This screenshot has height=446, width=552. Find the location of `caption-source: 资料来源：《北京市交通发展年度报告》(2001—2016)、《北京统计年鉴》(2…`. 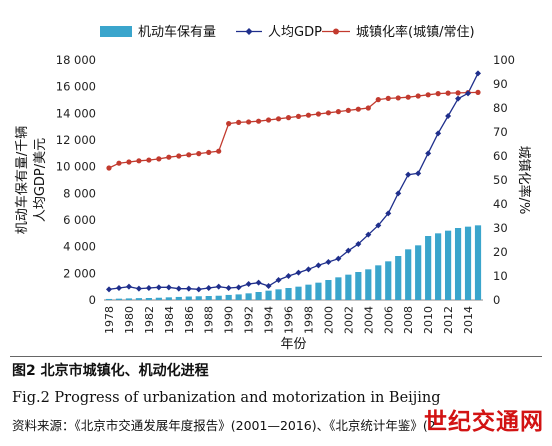

caption-source: 资料来源：《北京市交通发展年度报告》(2001—2016)、《北京统计年鉴》(2… is located at coordinates (230, 425).